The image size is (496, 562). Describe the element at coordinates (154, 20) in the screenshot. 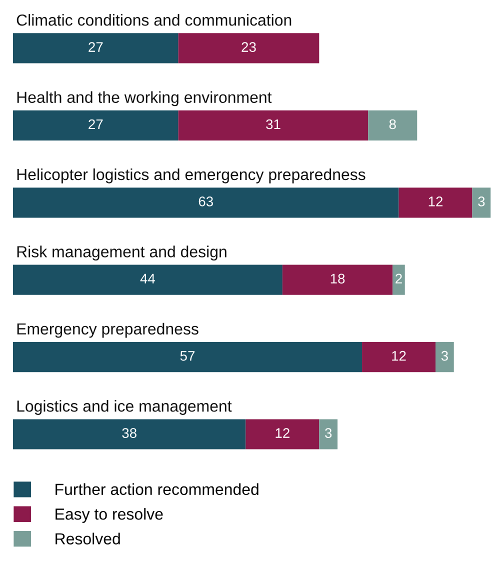

I see `y-tick-label: Climatic conditions and communication` at that location.